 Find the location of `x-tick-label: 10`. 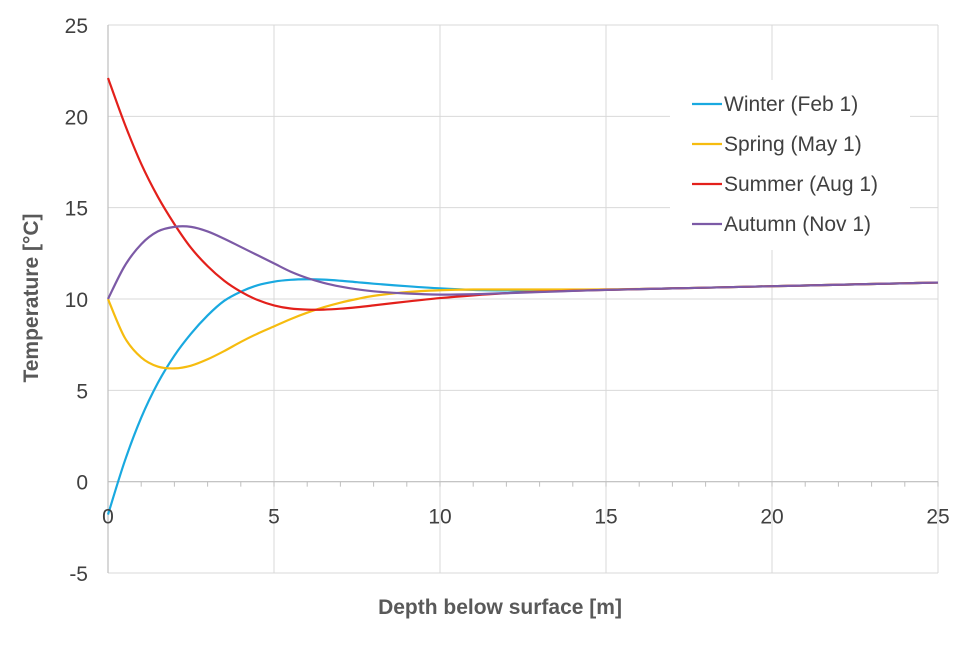

x-tick-label: 10 is located at coordinates (439, 517).